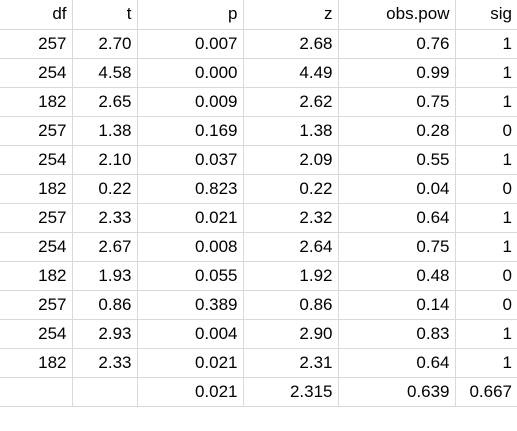 The height and width of the screenshot is (431, 517). What do you see at coordinates (190, 333) in the screenshot?
I see `data-cell: 0.004` at bounding box center [190, 333].